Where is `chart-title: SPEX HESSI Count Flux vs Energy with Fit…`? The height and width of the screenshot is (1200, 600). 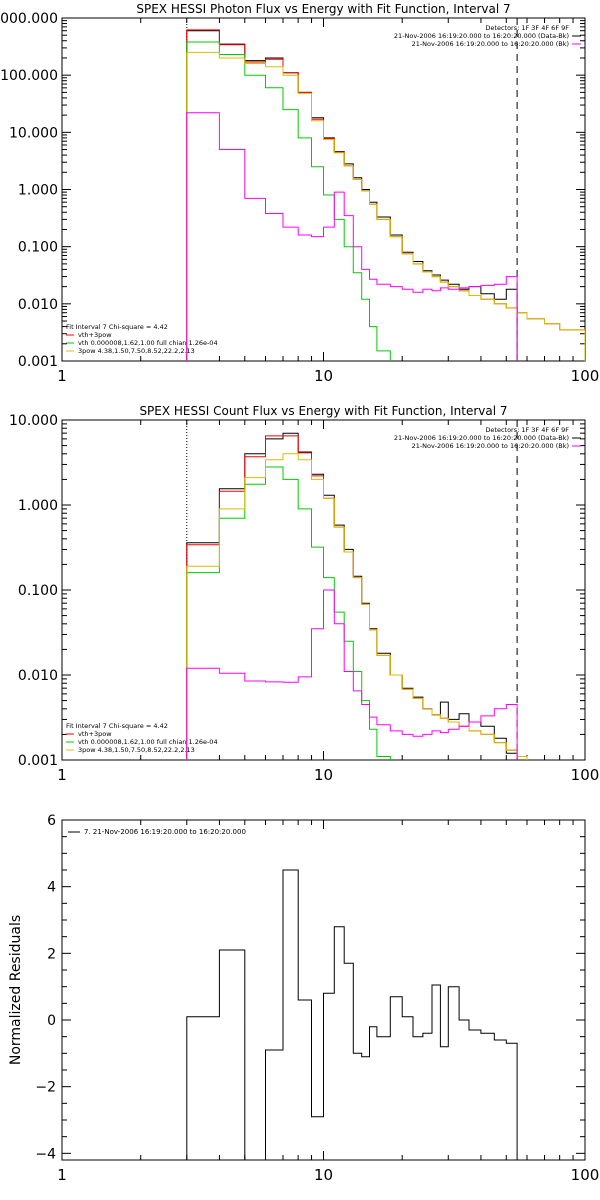
chart-title: SPEX HESSI Count Flux vs Energy with Fit… is located at coordinates (323, 411).